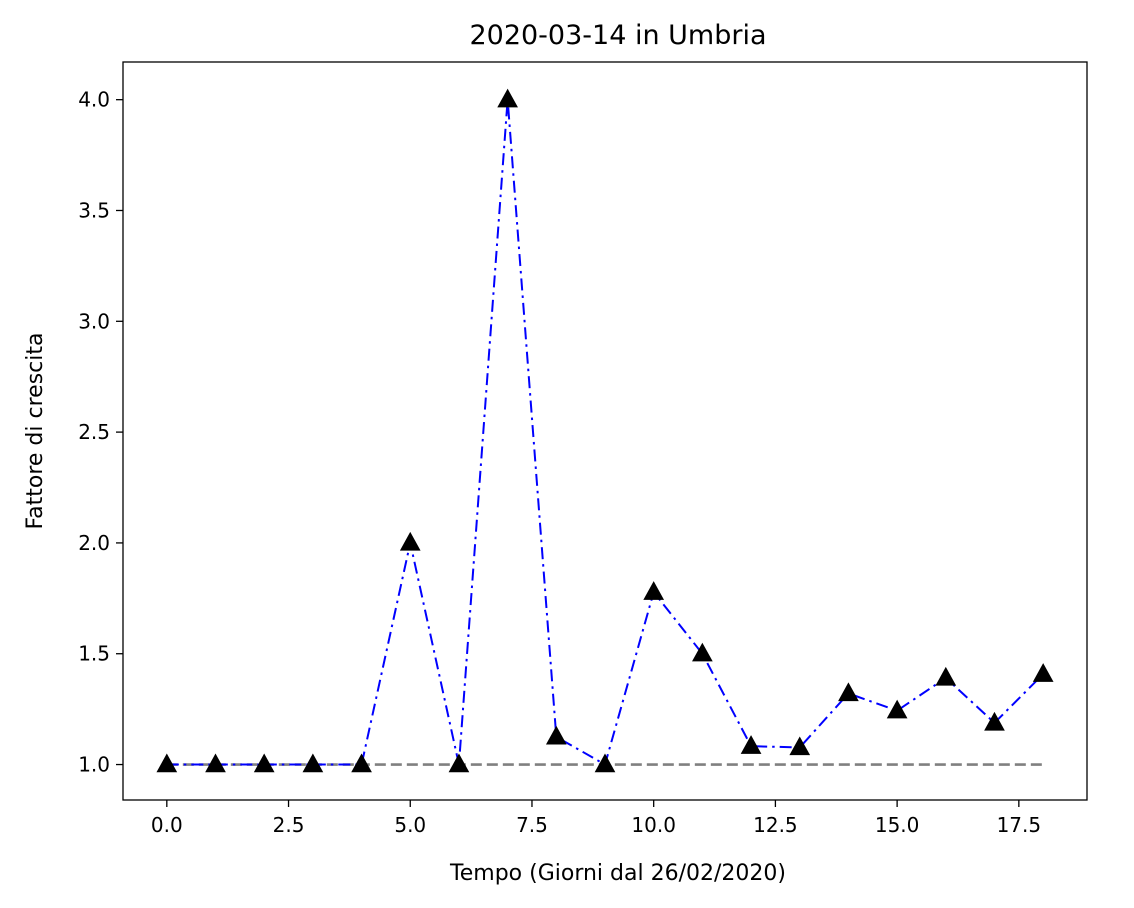  Describe the element at coordinates (94, 210) in the screenshot. I see `y-tick-label: 3.5` at that location.